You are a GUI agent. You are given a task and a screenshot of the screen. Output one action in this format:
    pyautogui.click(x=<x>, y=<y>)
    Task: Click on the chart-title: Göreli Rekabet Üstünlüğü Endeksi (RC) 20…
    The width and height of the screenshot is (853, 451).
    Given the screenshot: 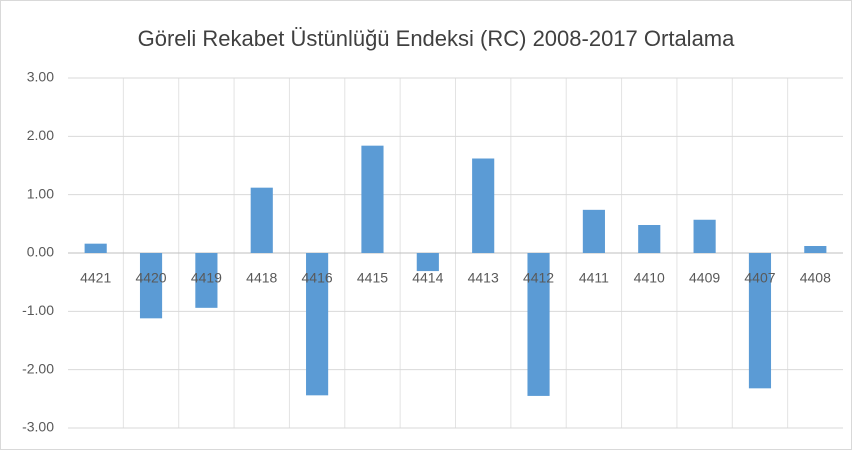 What is the action you would take?
    pyautogui.click(x=437, y=38)
    